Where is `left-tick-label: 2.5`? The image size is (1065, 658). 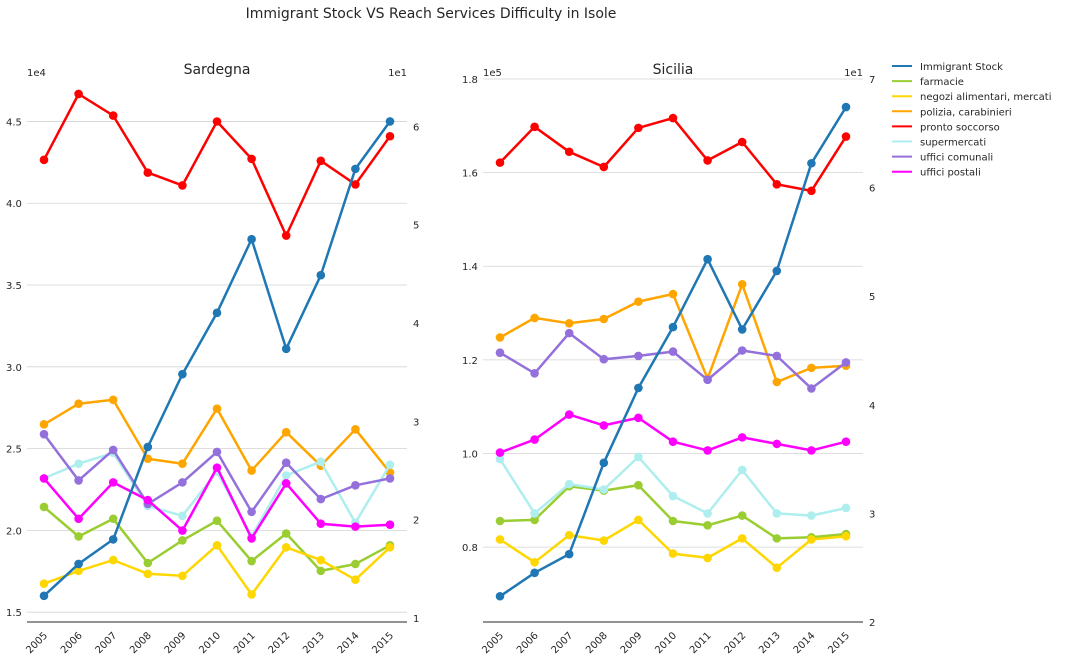
left-tick-label: 2.5 is located at coordinates (14, 450).